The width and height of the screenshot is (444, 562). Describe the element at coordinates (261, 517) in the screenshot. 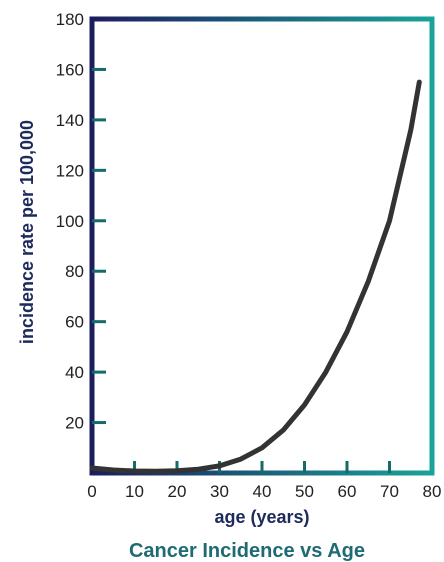

I see `x-axis-title: age (years)` at that location.